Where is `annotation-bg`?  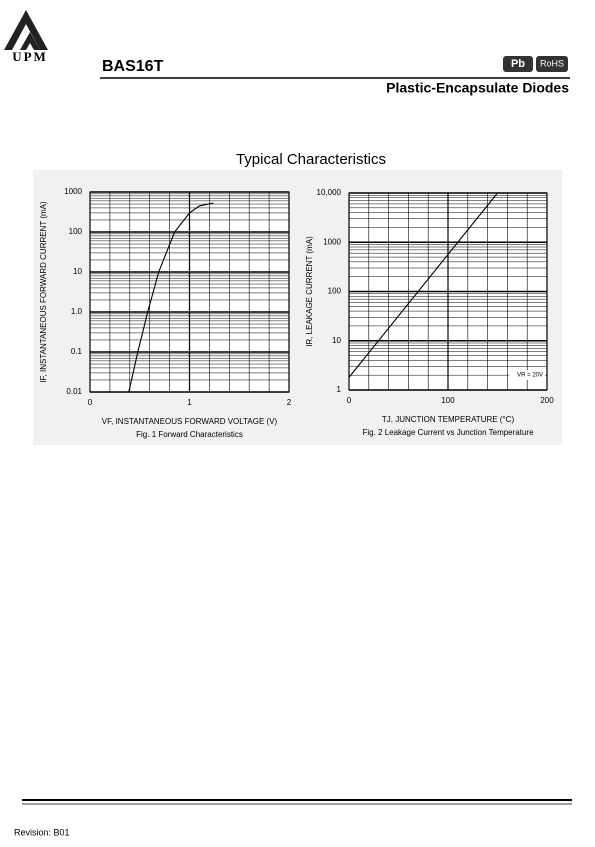
annotation-bg is located at coordinates (527, 375).